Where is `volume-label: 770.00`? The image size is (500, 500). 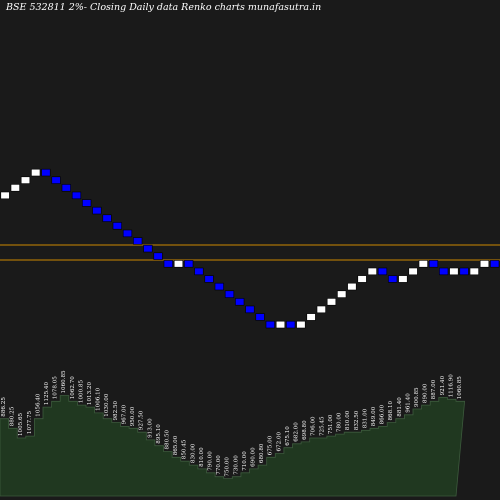 volume-label: 770.00 is located at coordinates (219, 465).